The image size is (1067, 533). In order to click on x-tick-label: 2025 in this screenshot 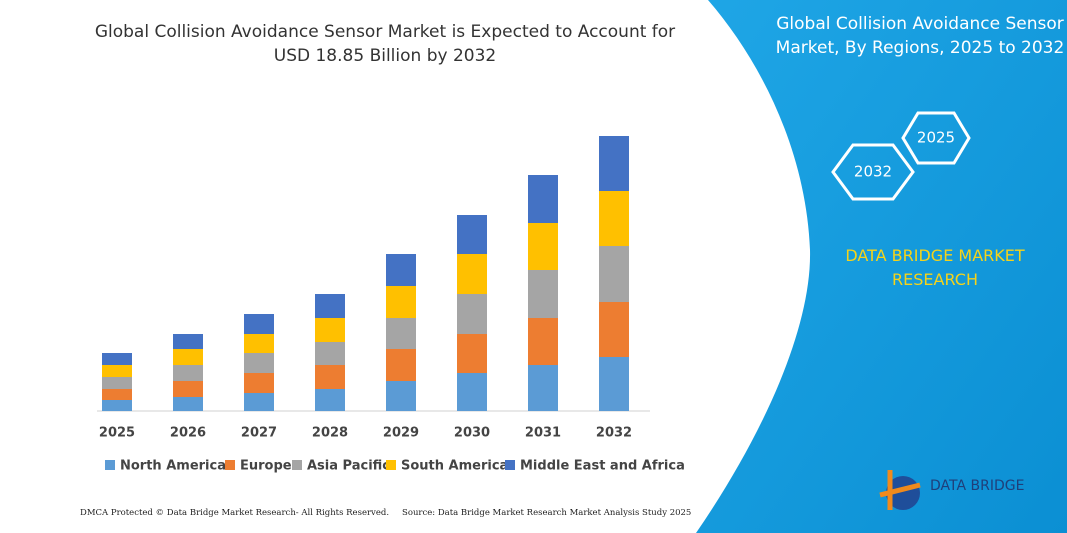, I will do `click(117, 433)`.